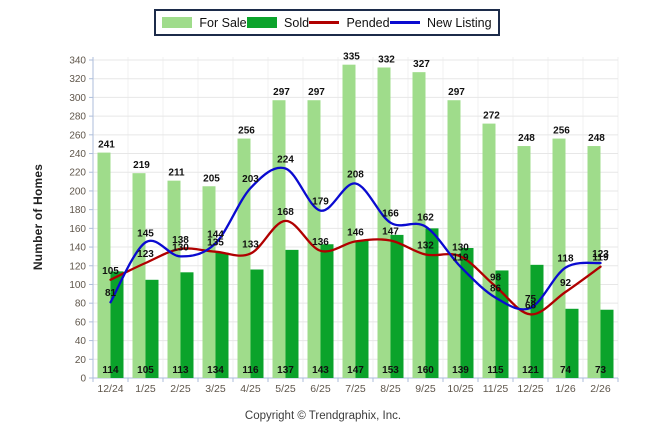 The height and width of the screenshot is (434, 646). What do you see at coordinates (320, 370) in the screenshot?
I see `sold-value-label: 143` at bounding box center [320, 370].